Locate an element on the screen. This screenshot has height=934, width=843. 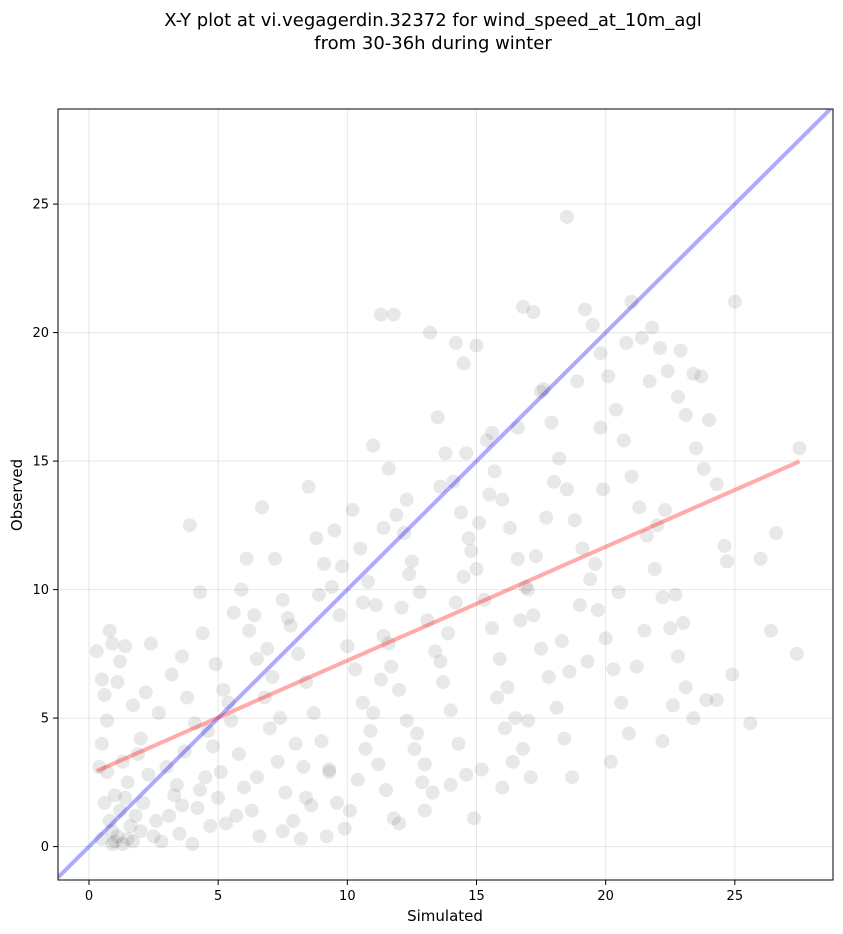
x-tick-label: 0 is located at coordinates (89, 896).